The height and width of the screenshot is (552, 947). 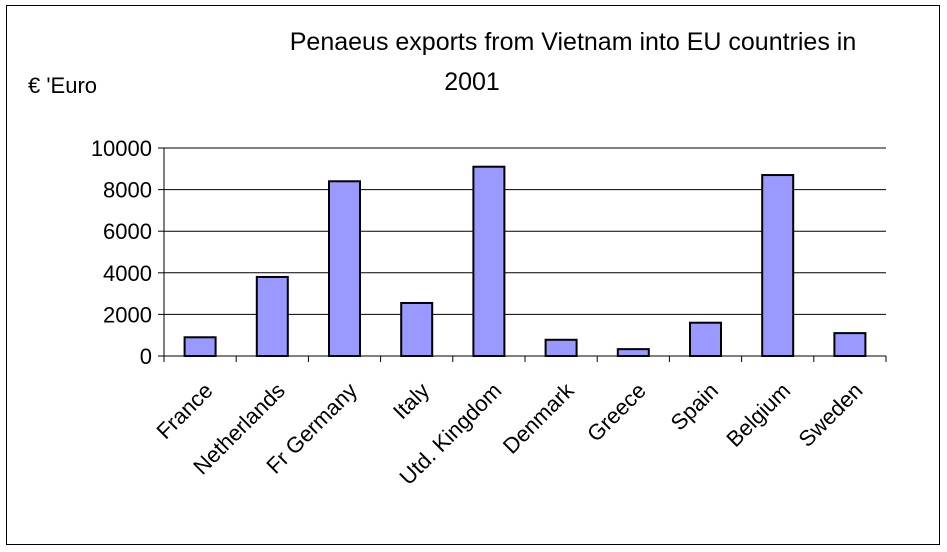 I want to click on y-tick-label: 10000, so click(x=121, y=148).